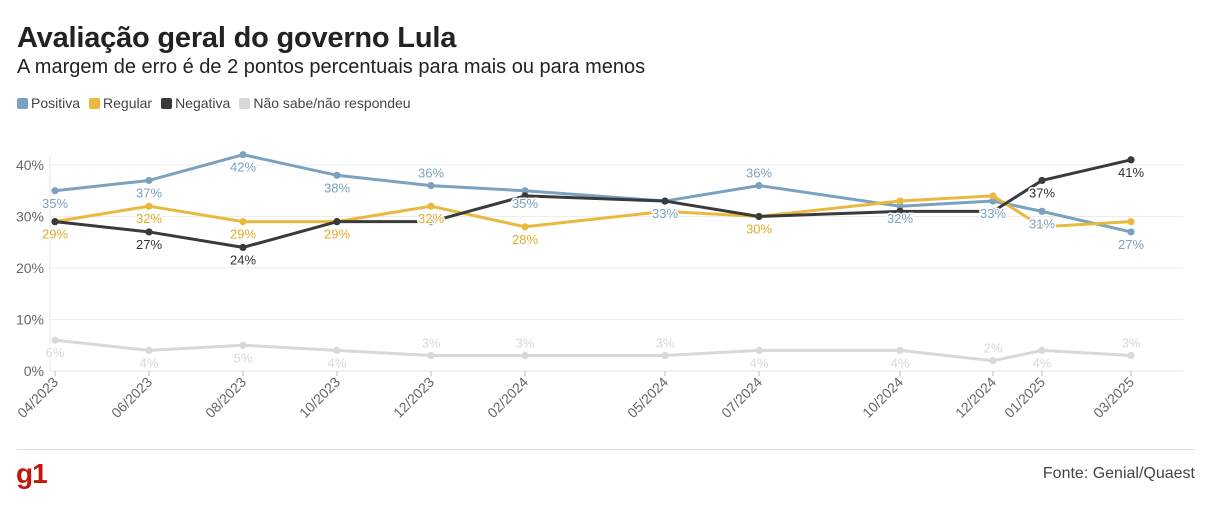 The width and height of the screenshot is (1215, 517). What do you see at coordinates (507, 397) in the screenshot?
I see `x-tick-label: 02/2024` at bounding box center [507, 397].